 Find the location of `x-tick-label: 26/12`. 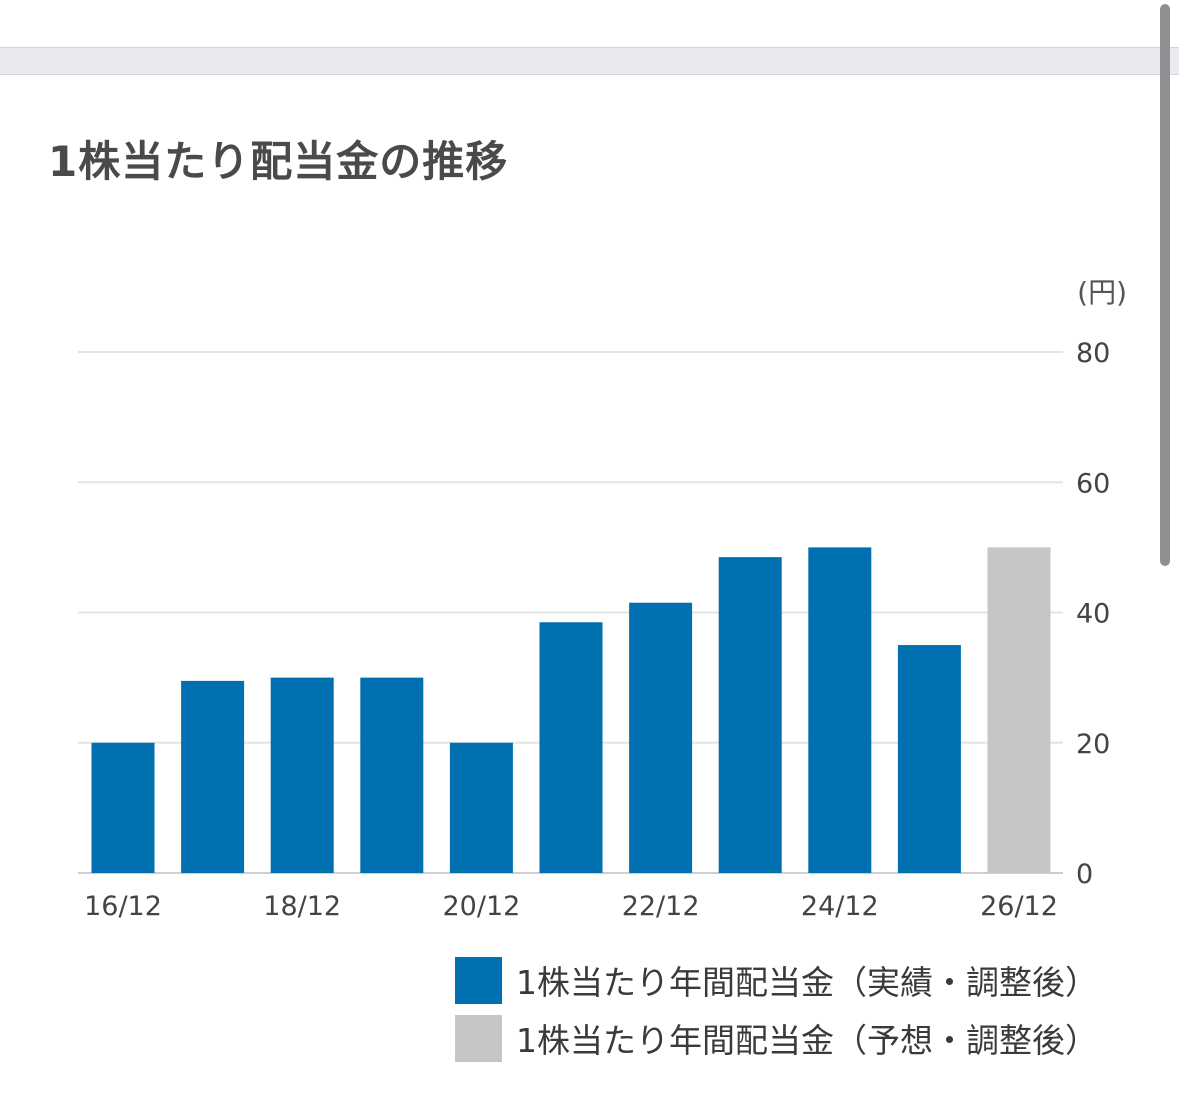

x-tick-label: 26/12 is located at coordinates (1019, 906).